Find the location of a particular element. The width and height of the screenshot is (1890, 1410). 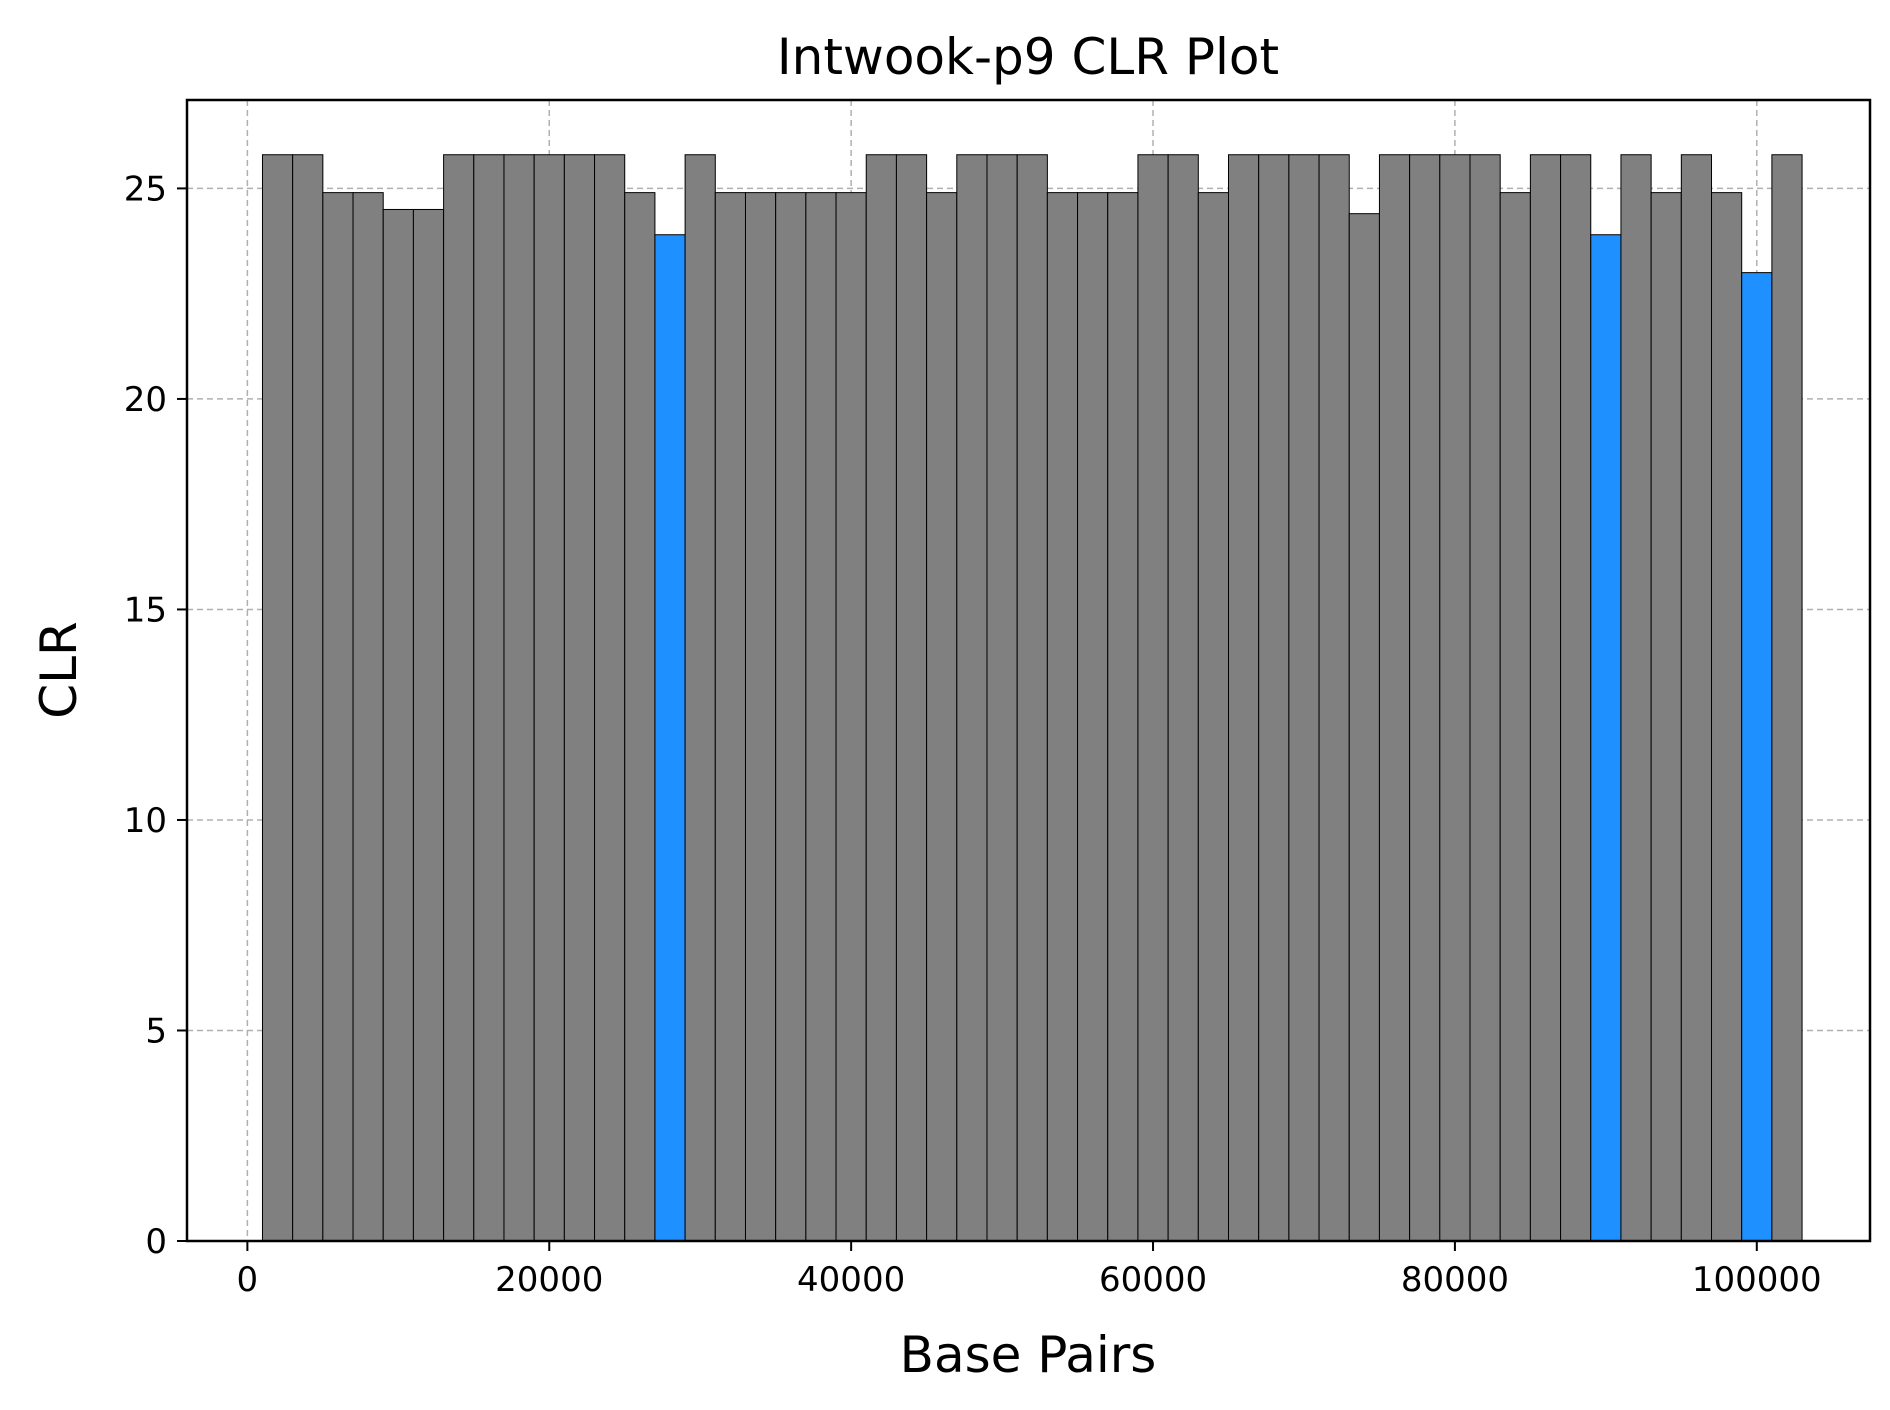

y-axis-label: CLR is located at coordinates (59, 670).